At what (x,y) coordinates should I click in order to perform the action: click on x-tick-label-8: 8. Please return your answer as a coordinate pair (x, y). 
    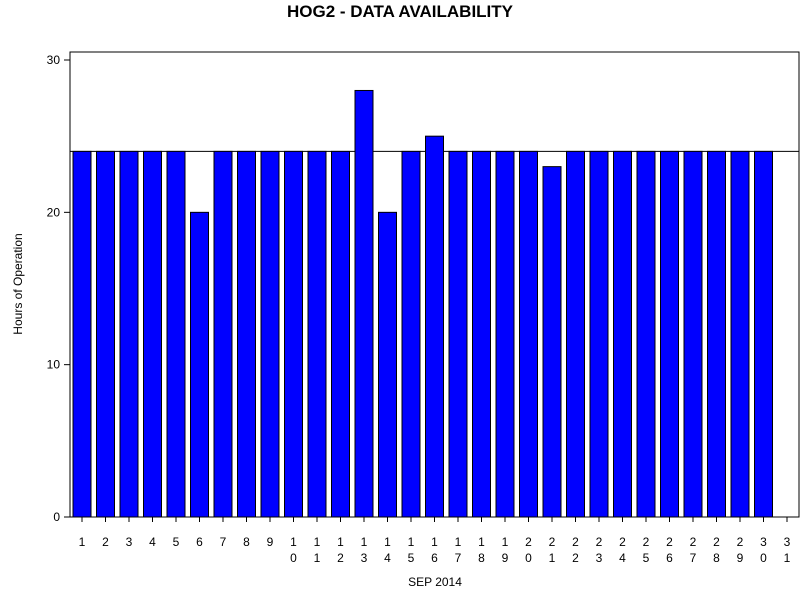
    Looking at the image, I should click on (246, 542).